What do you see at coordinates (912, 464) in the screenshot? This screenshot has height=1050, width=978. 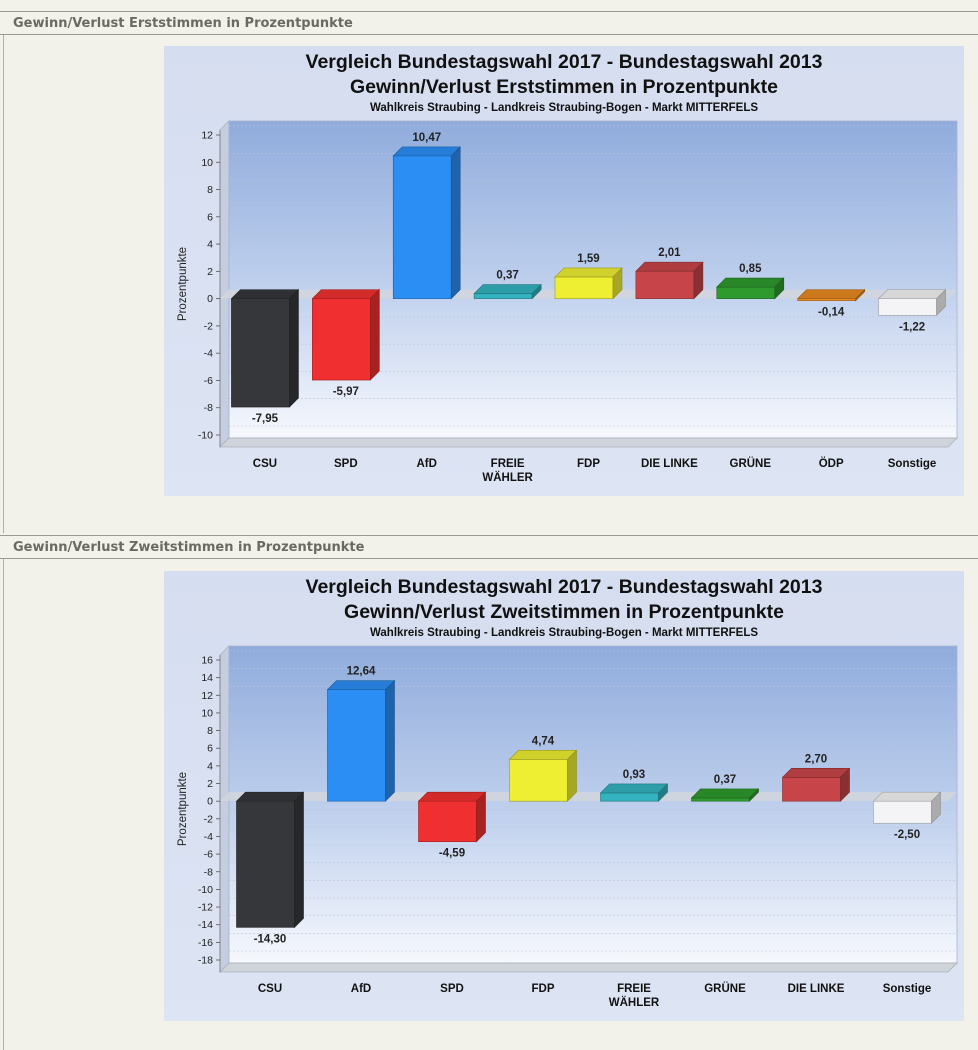 I see `category-label: Sonstige` at bounding box center [912, 464].